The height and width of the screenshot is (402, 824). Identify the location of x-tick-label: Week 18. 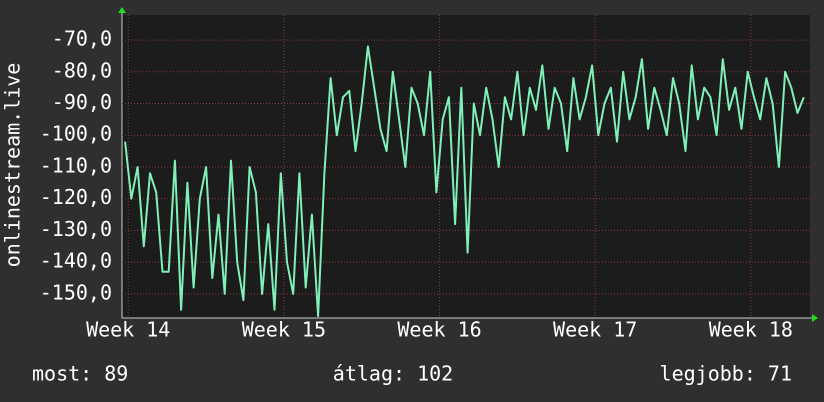
(751, 330).